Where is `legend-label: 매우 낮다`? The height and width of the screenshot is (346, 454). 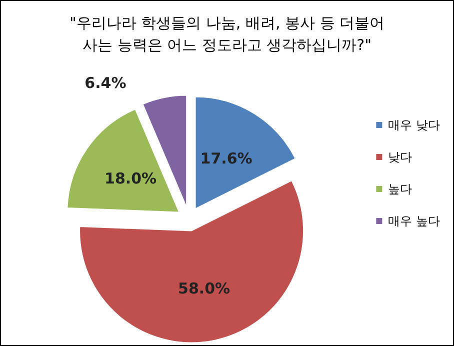
legend-label: 매우 낮다 is located at coordinates (414, 125).